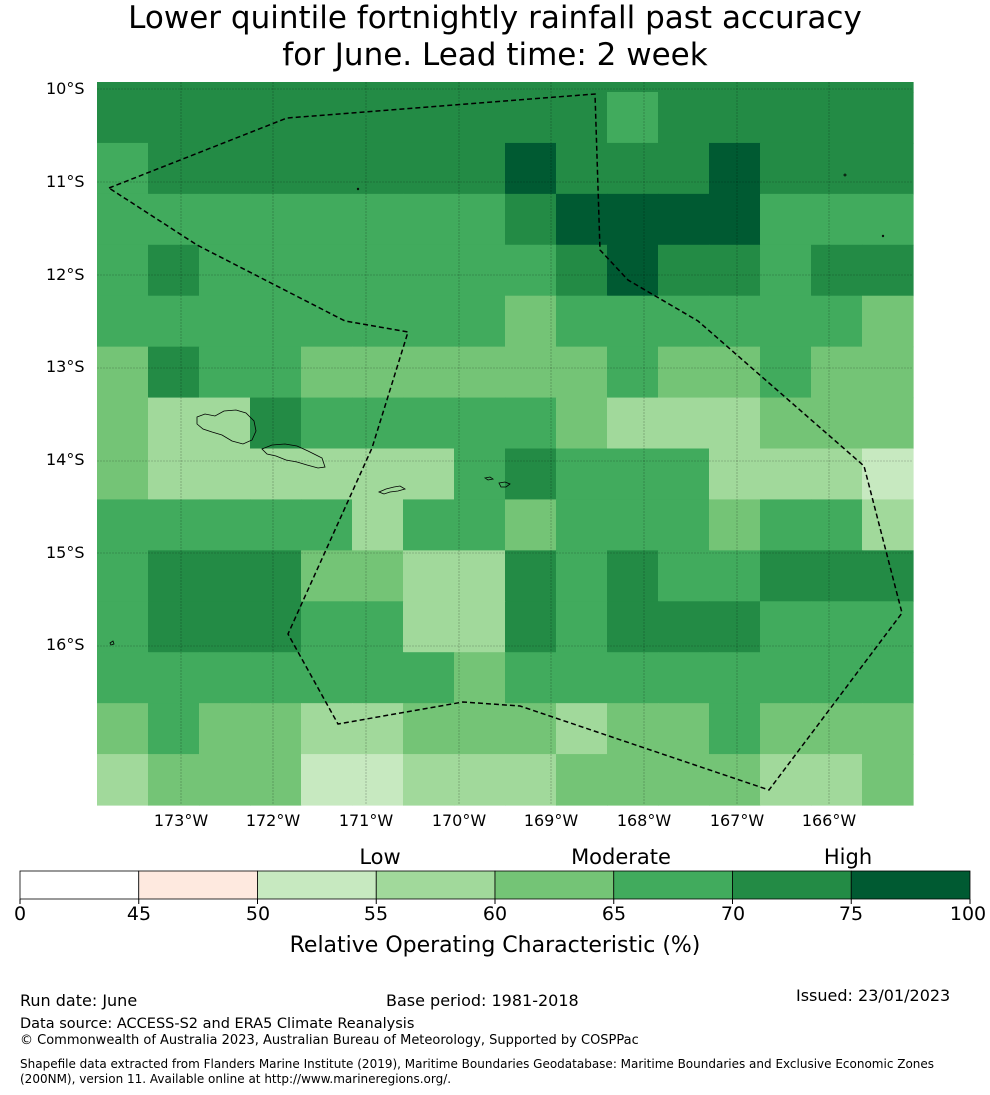 The width and height of the screenshot is (990, 1095). What do you see at coordinates (65, 459) in the screenshot?
I see `lat-label-14s: 14°S` at bounding box center [65, 459].